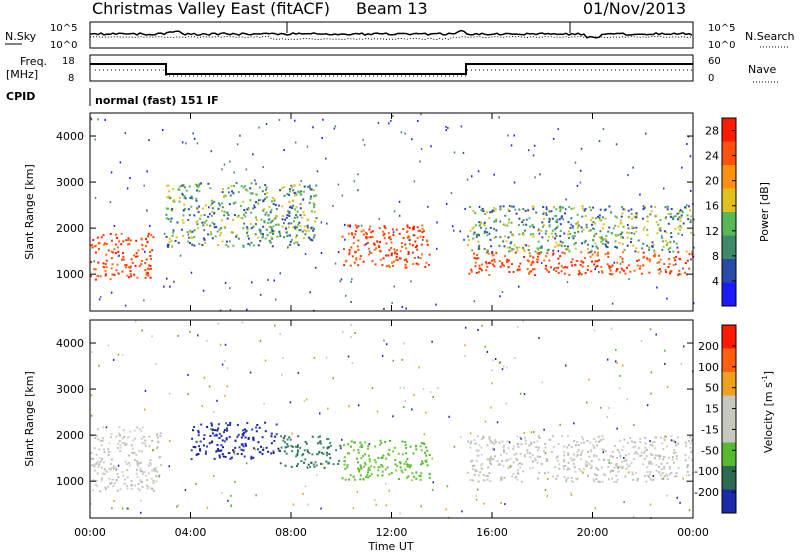 Image resolution: width=800 pixels, height=554 pixels. I want to click on noise-tick-bottom-right: 10^0, so click(721, 45).